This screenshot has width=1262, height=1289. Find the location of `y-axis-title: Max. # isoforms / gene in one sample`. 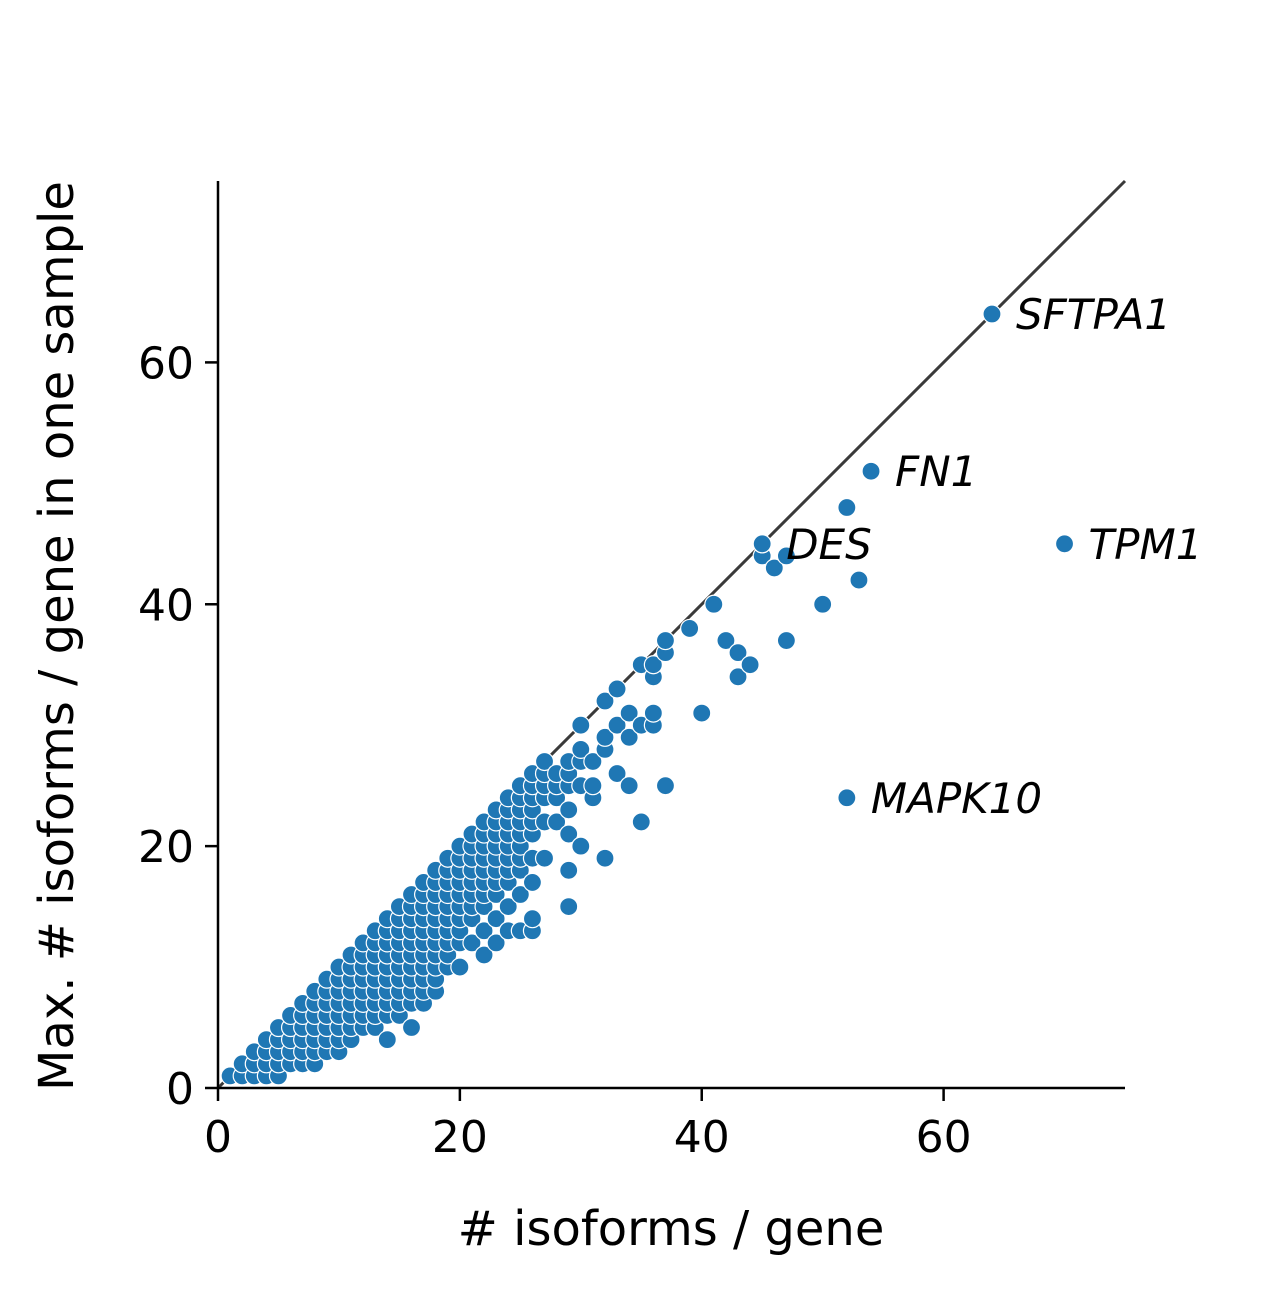

y-axis-title: Max. # isoforms / gene in one sample is located at coordinates (57, 636).